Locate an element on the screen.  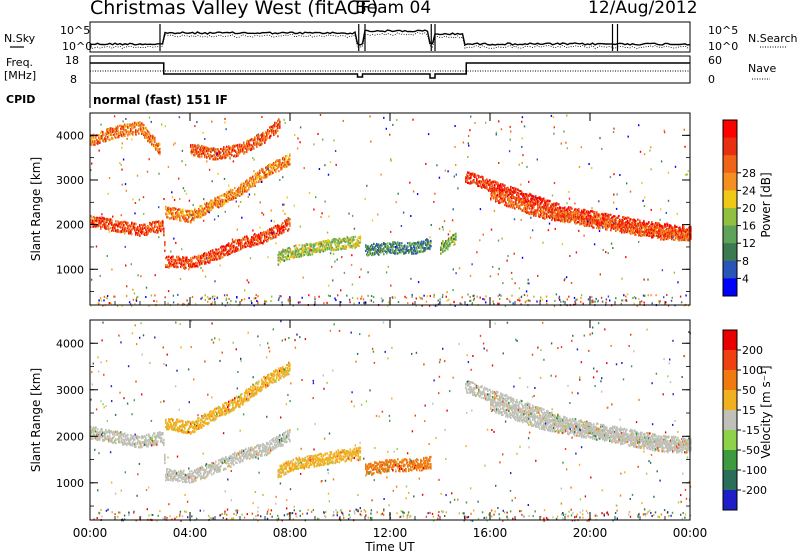
noise-tick-right-top: 10^5 is located at coordinates (723, 30).